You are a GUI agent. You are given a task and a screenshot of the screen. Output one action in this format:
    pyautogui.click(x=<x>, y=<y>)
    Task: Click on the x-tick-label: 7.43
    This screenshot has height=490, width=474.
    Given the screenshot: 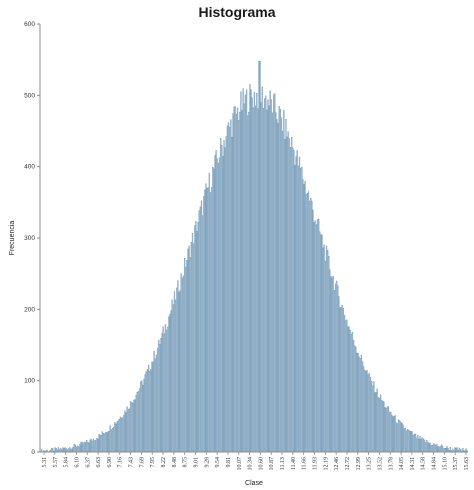 What is the action you would take?
    pyautogui.click(x=132, y=462)
    